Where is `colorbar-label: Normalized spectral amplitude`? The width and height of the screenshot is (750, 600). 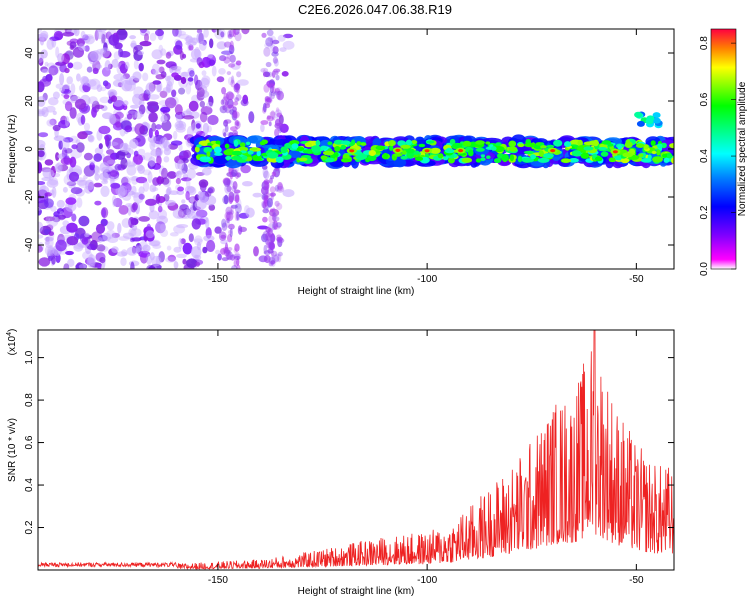
colorbar-label: Normalized spectral amplitude is located at coordinates (742, 148).